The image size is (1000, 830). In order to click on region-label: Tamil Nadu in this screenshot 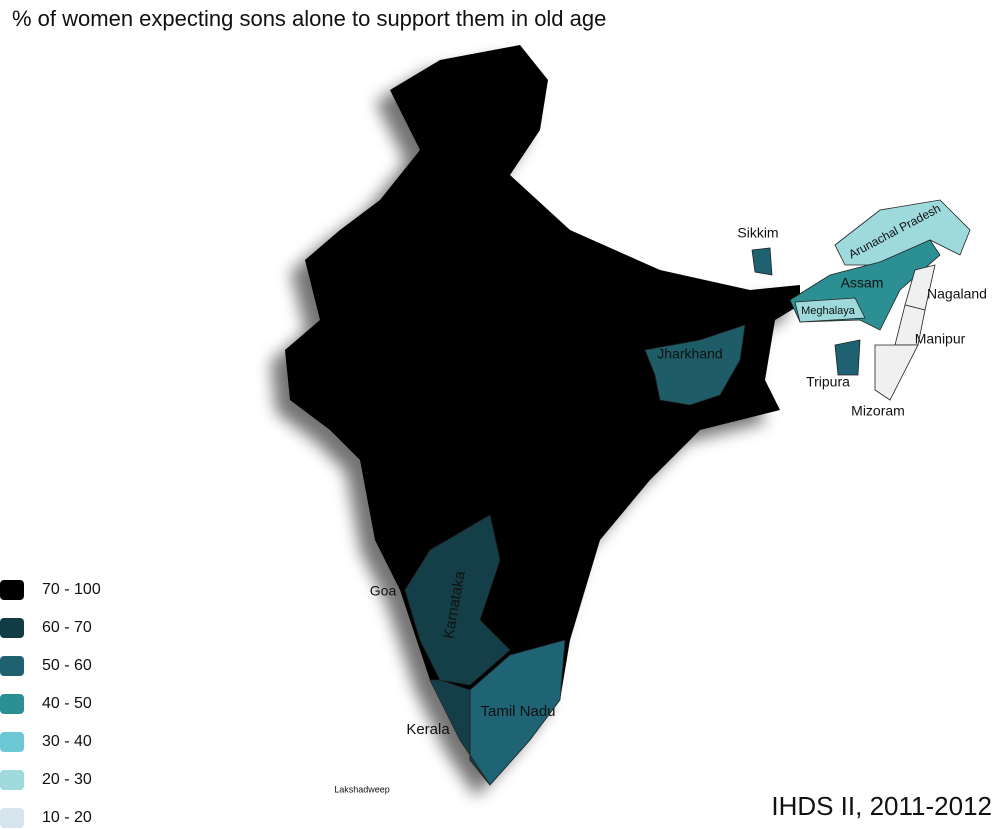, I will do `click(517, 711)`.